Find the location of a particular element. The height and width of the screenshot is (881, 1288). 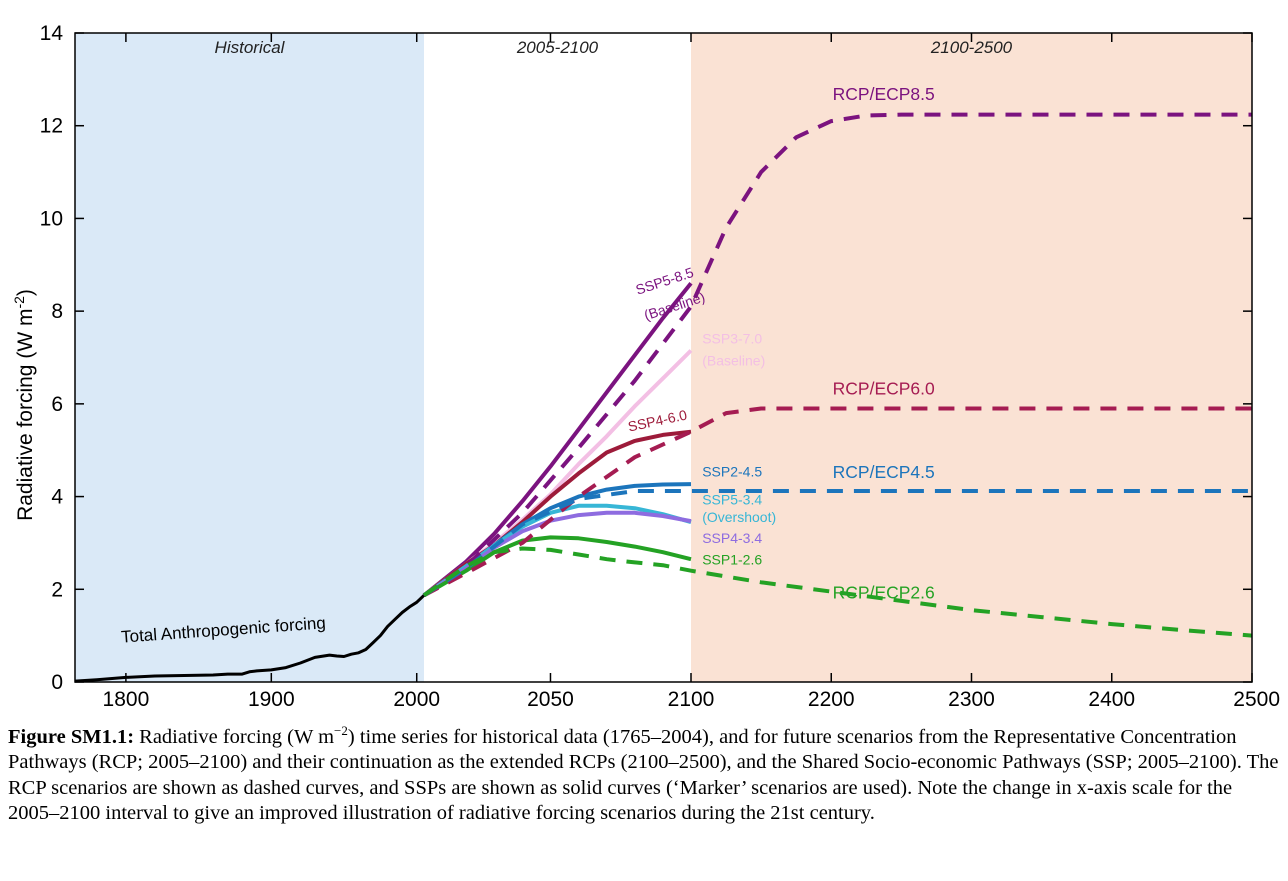

series-label-10: SSP1-2.6 is located at coordinates (732, 560).